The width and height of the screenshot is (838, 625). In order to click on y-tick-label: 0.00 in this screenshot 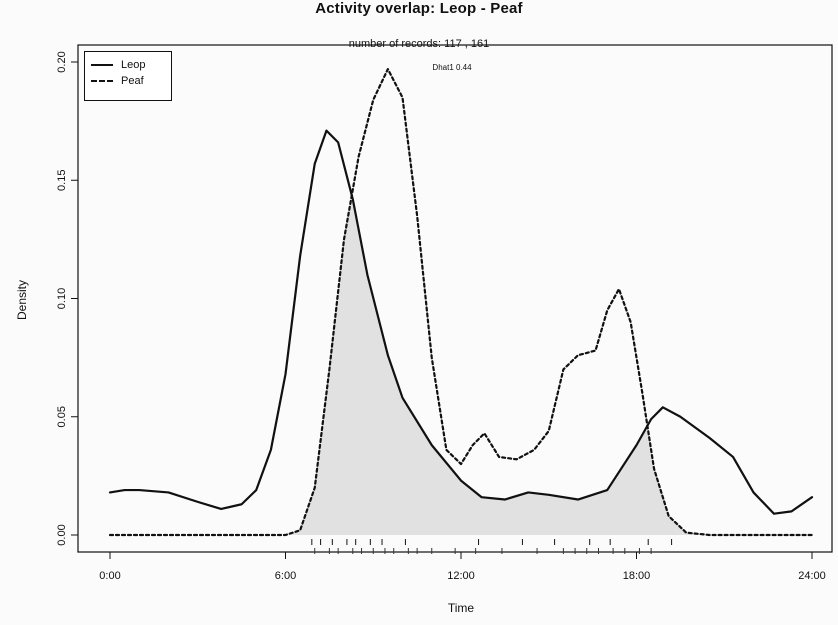, I will do `click(62, 534)`.